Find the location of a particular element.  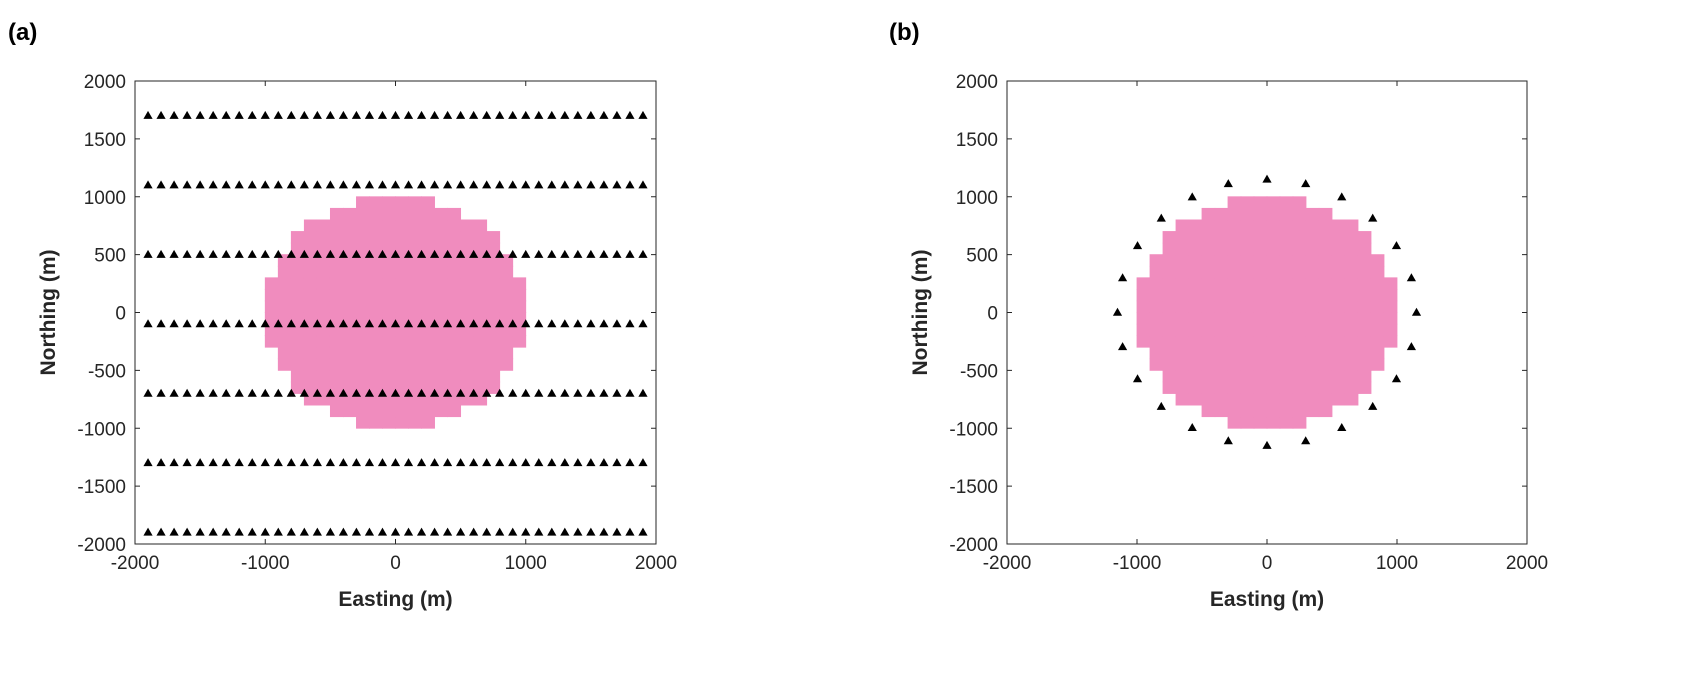

plot-b-y-tick-label: 0 is located at coordinates (992, 314).